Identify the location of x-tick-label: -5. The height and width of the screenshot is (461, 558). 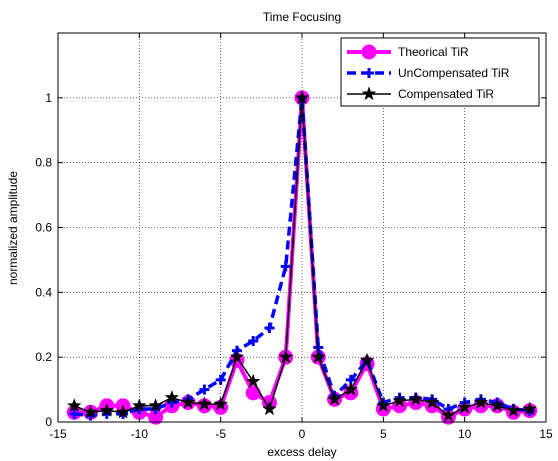
(220, 434).